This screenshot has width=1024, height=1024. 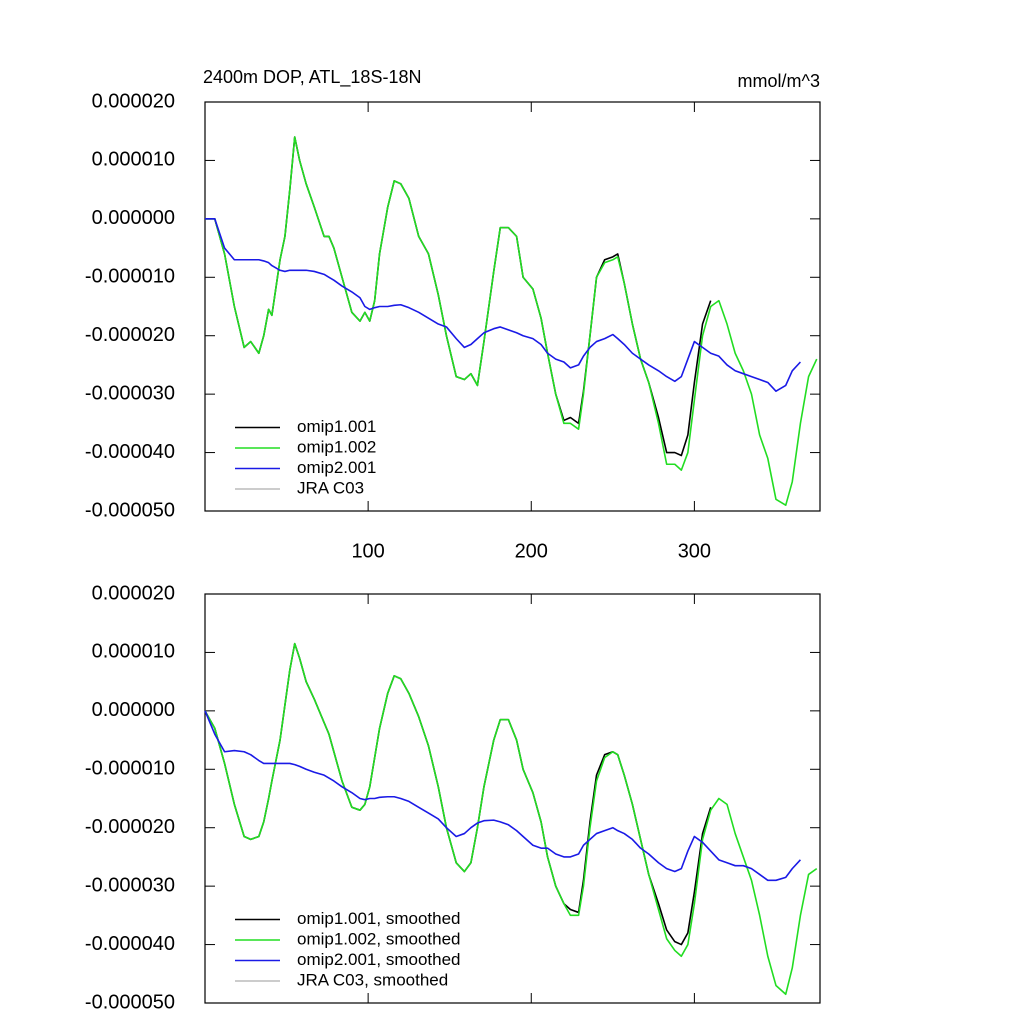 I want to click on legend-label: omip2.001, smoothed, so click(x=379, y=959).